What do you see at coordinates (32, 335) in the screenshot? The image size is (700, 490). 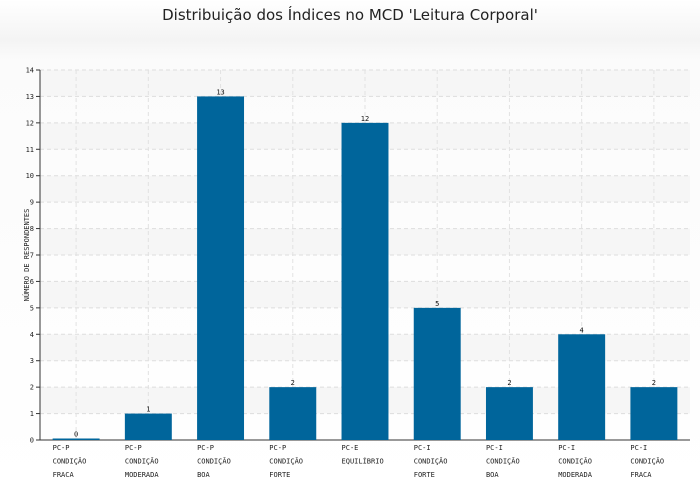 I see `y-tick-label: 4` at bounding box center [32, 335].